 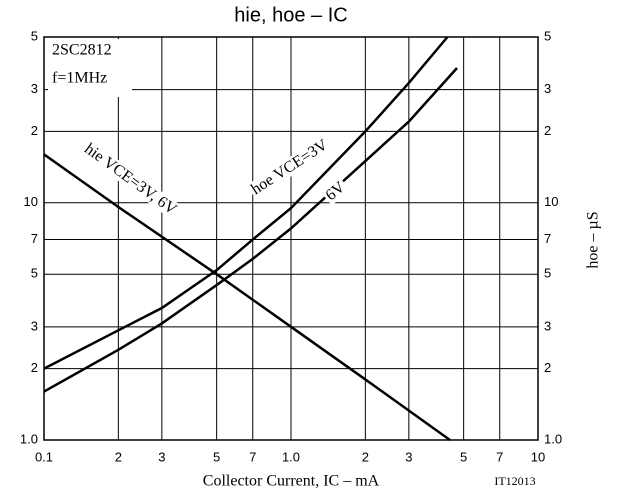 What do you see at coordinates (90, 68) in the screenshot?
I see `annotation-box` at bounding box center [90, 68].